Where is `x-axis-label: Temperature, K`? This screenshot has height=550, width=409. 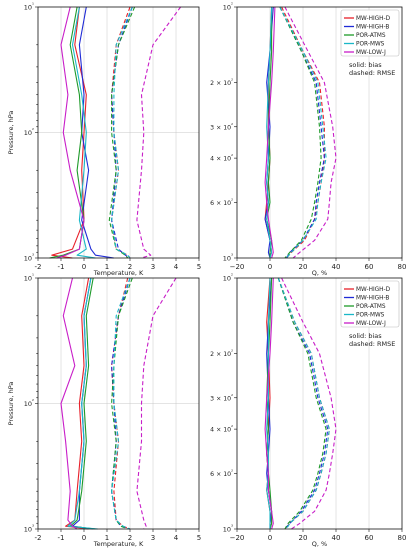
x-axis-label: Temperature, K is located at coordinates (118, 544).